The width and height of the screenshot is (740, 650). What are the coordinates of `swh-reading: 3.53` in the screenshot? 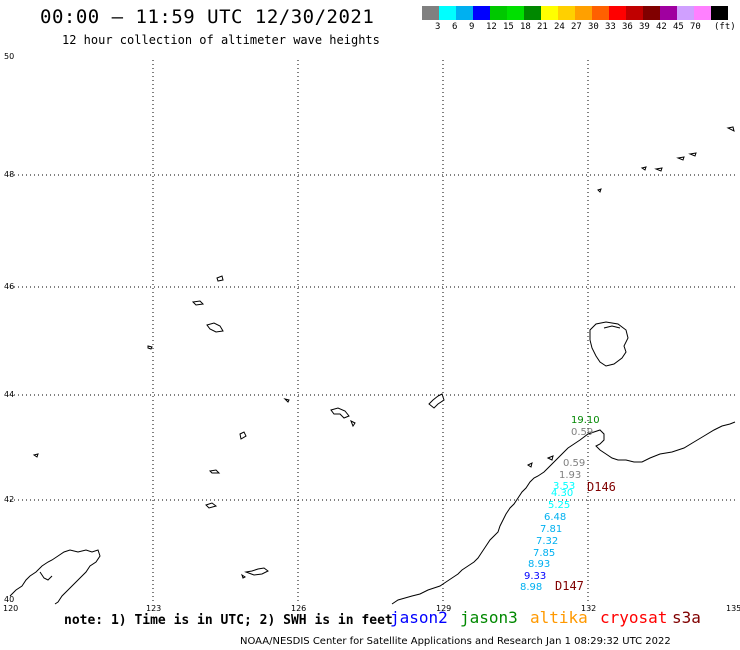 It's located at (564, 486).